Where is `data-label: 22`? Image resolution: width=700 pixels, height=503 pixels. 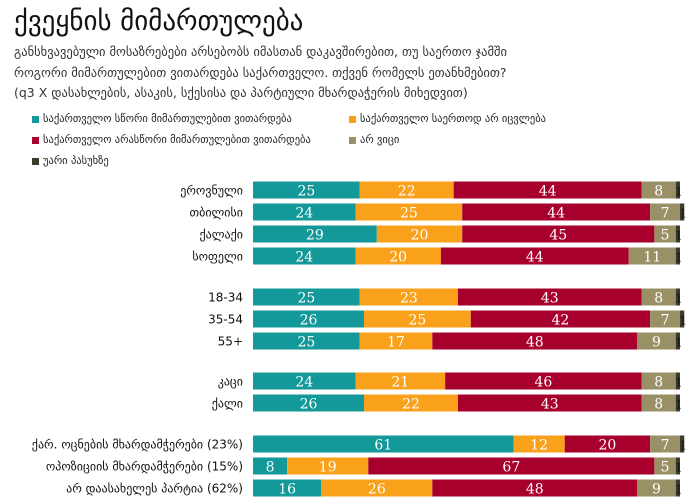
data-label: 22 is located at coordinates (407, 192).